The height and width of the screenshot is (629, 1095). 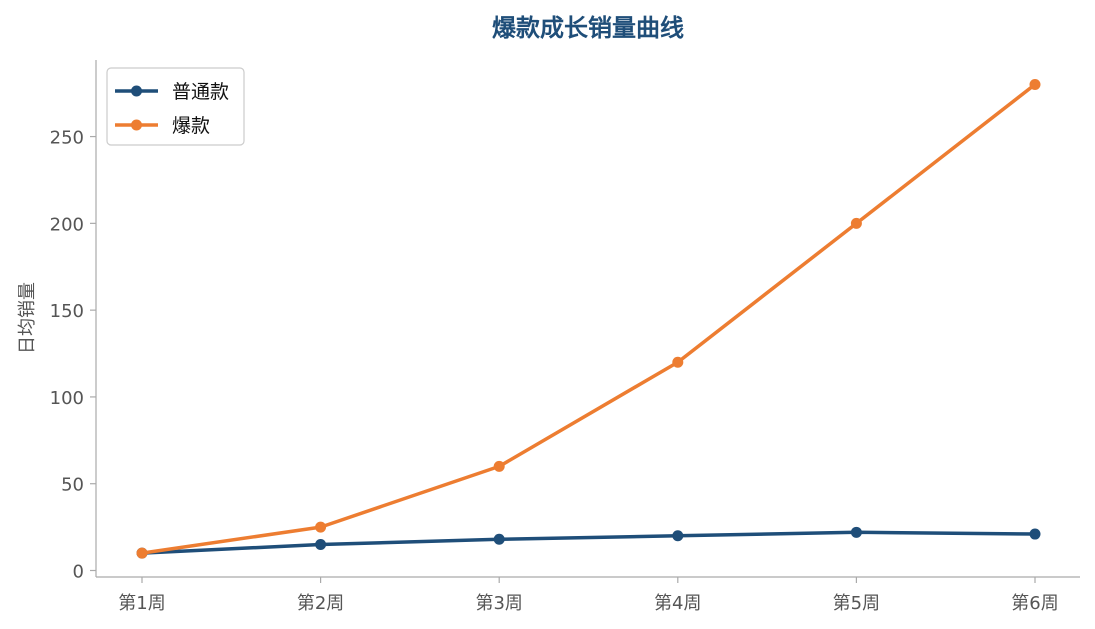 I want to click on y-tick-label: 100, so click(x=67, y=398).